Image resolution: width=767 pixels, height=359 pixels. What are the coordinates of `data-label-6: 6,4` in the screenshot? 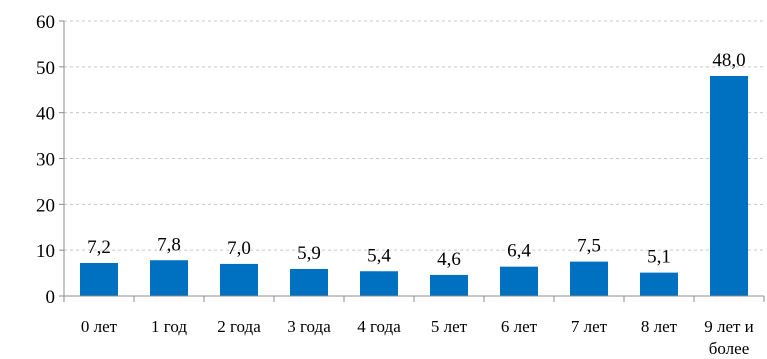 It's located at (519, 251).